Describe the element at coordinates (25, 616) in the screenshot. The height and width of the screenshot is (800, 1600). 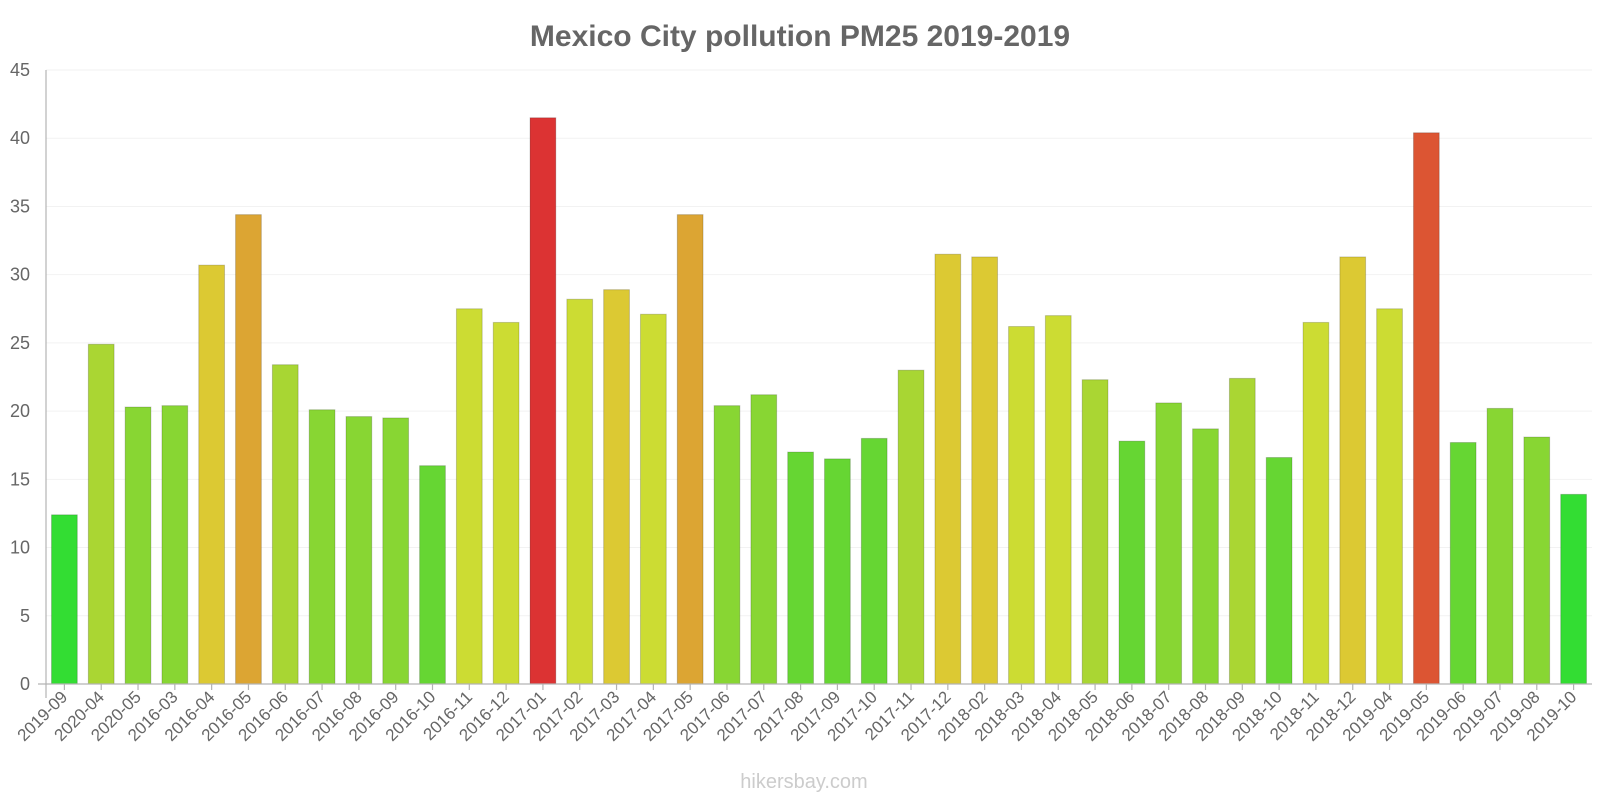
I see `y-tick-label: 5` at that location.